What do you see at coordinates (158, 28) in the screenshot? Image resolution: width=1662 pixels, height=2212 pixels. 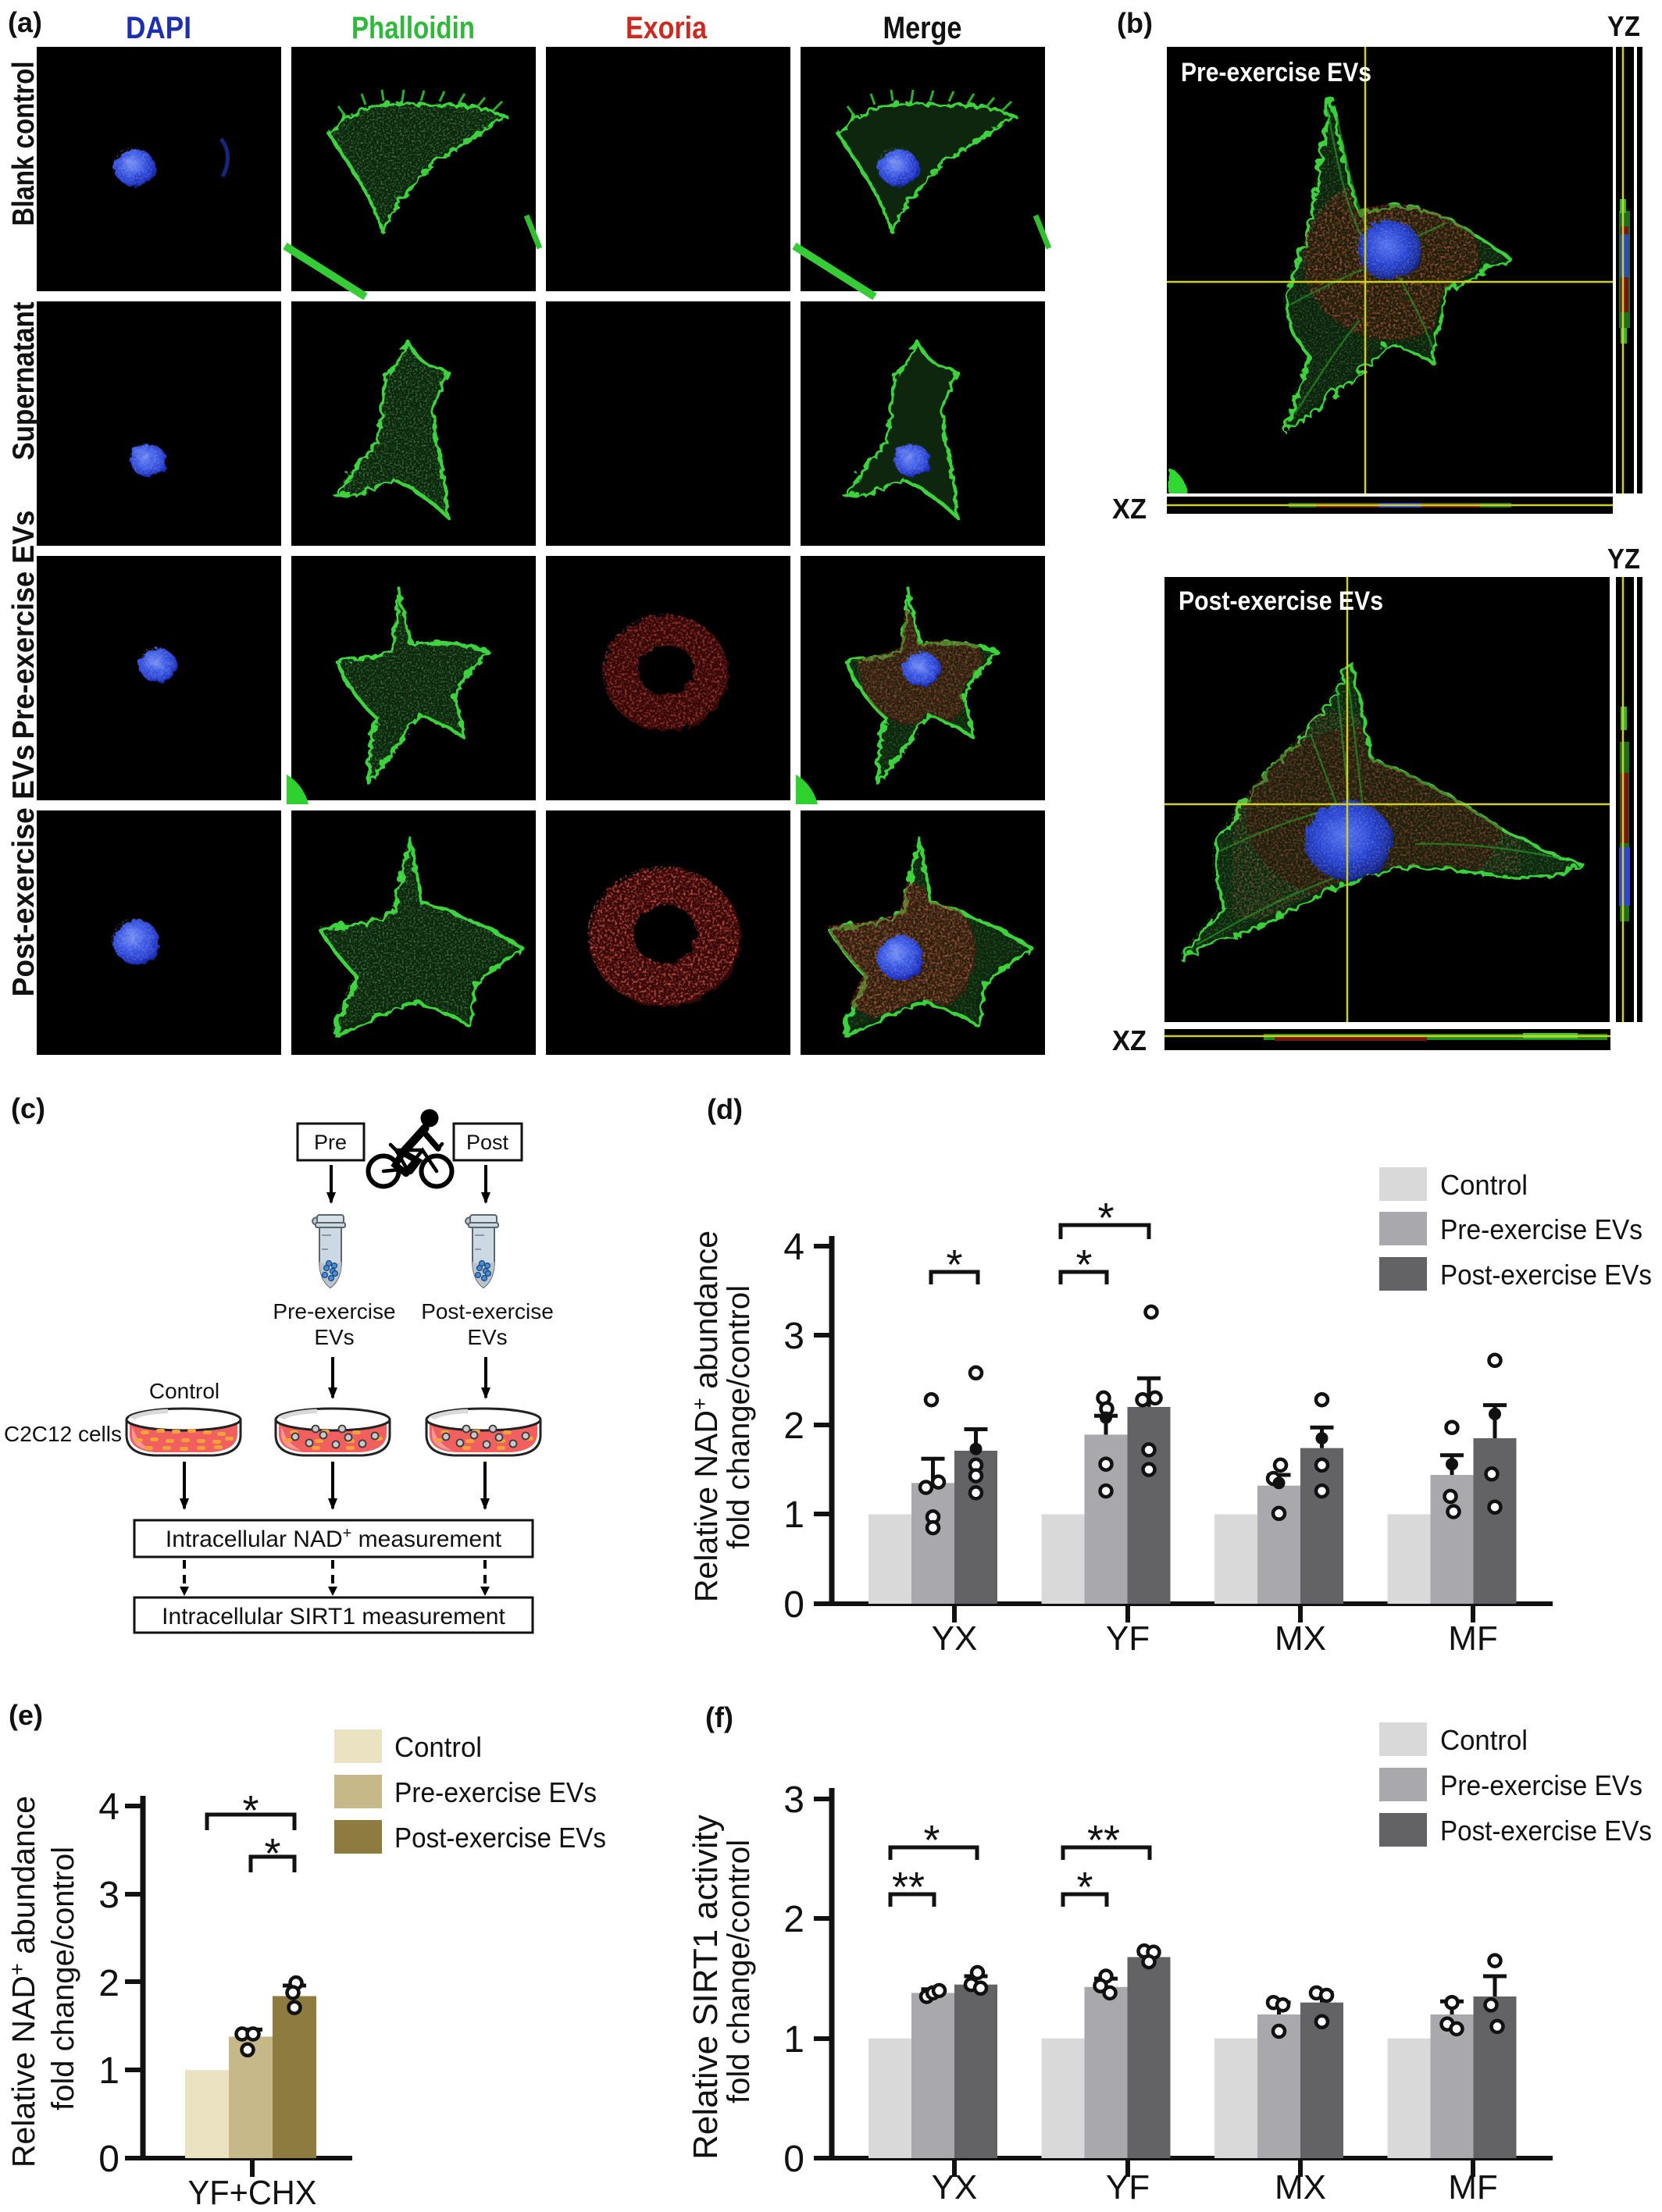 I see `svg-text: DAPI` at bounding box center [158, 28].